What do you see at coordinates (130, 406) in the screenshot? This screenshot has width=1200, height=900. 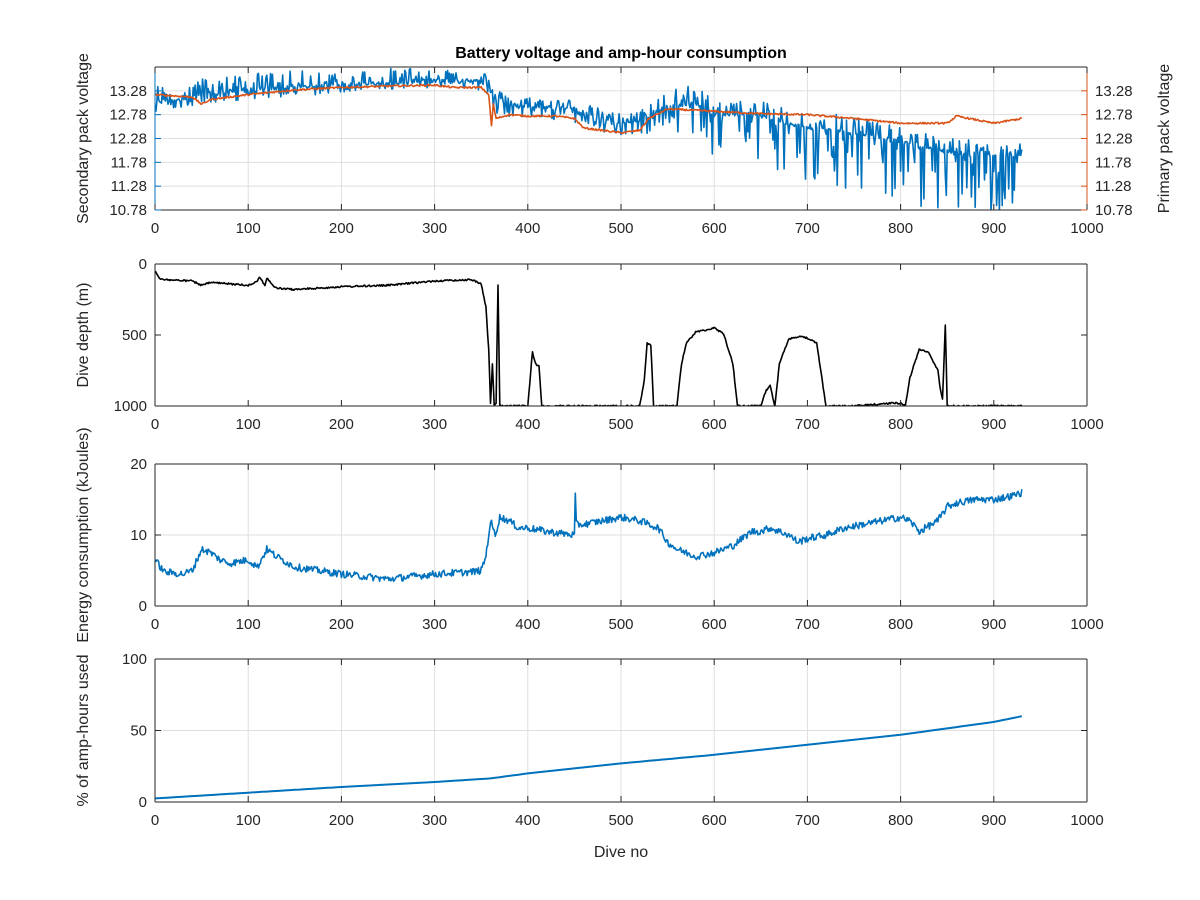 I see `y-tick-label: 1000` at bounding box center [130, 406].